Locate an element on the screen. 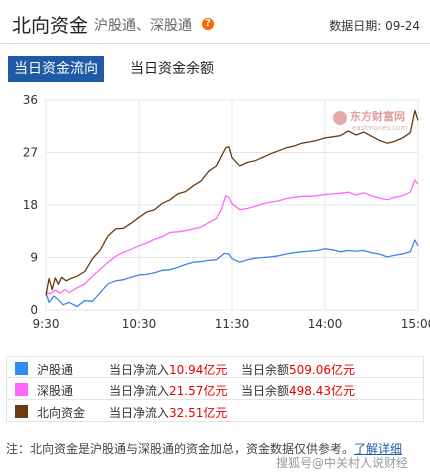 The height and width of the screenshot is (472, 430). balance-value: 498.43亿元 is located at coordinates (322, 391).